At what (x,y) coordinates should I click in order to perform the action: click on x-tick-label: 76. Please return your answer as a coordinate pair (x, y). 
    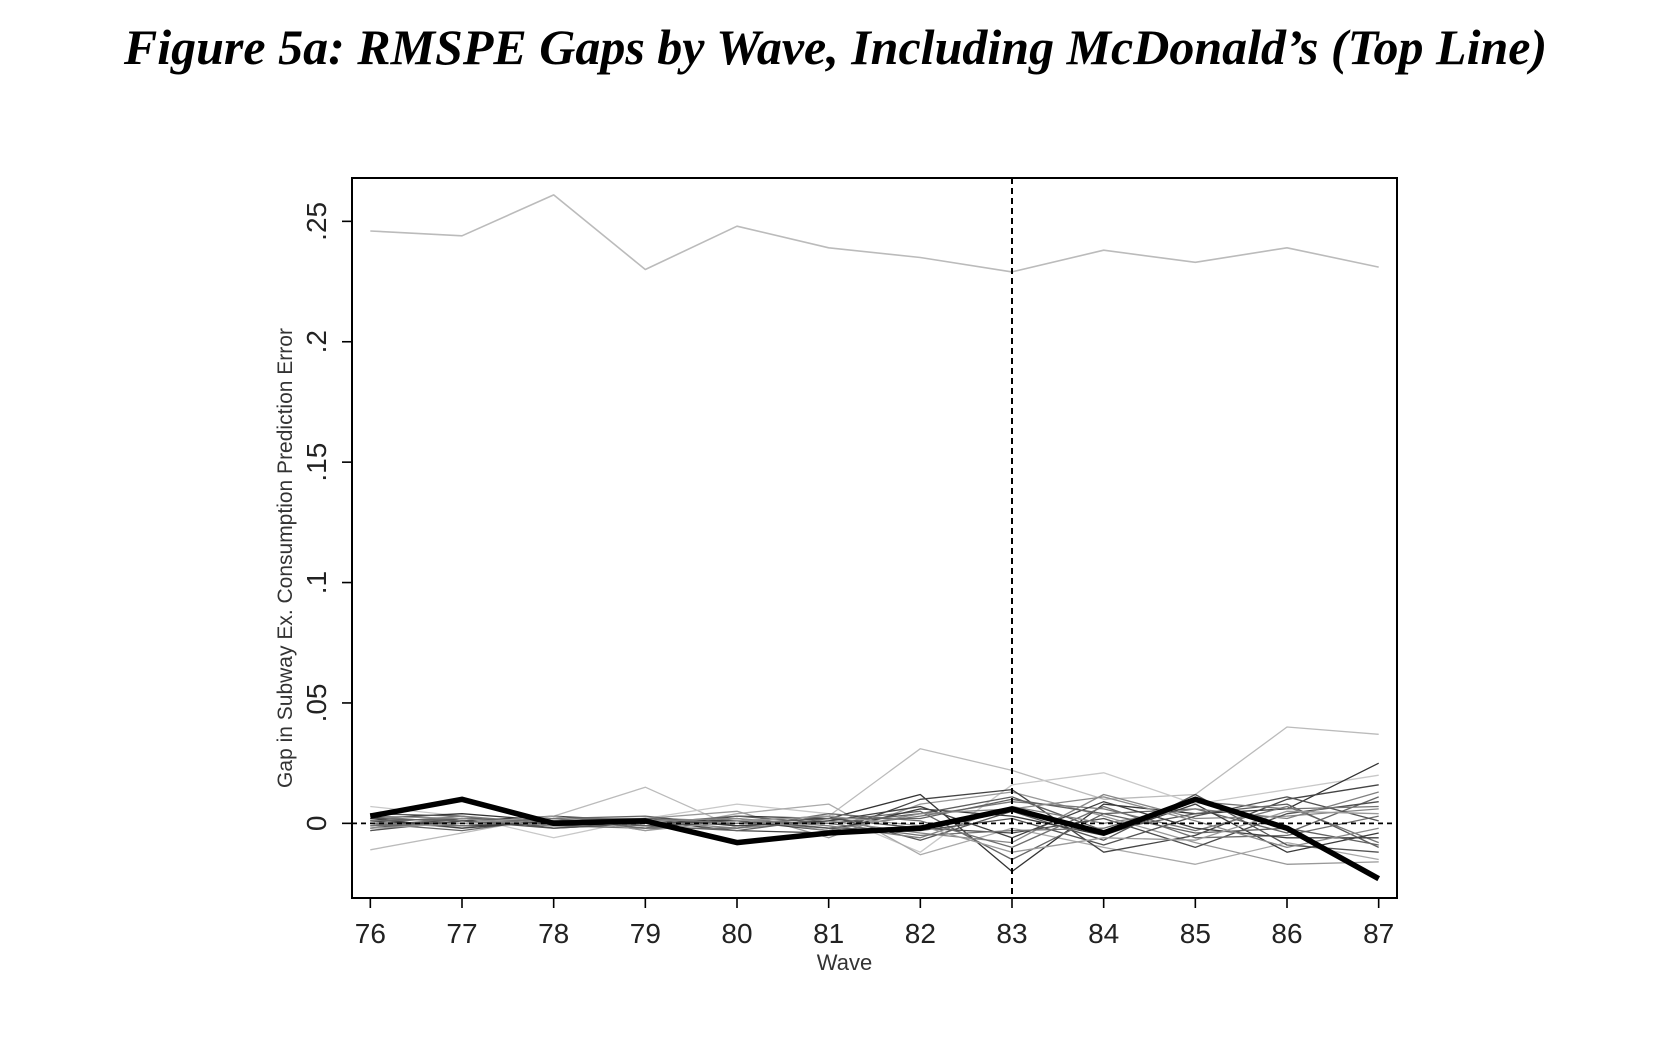
    Looking at the image, I should click on (370, 933).